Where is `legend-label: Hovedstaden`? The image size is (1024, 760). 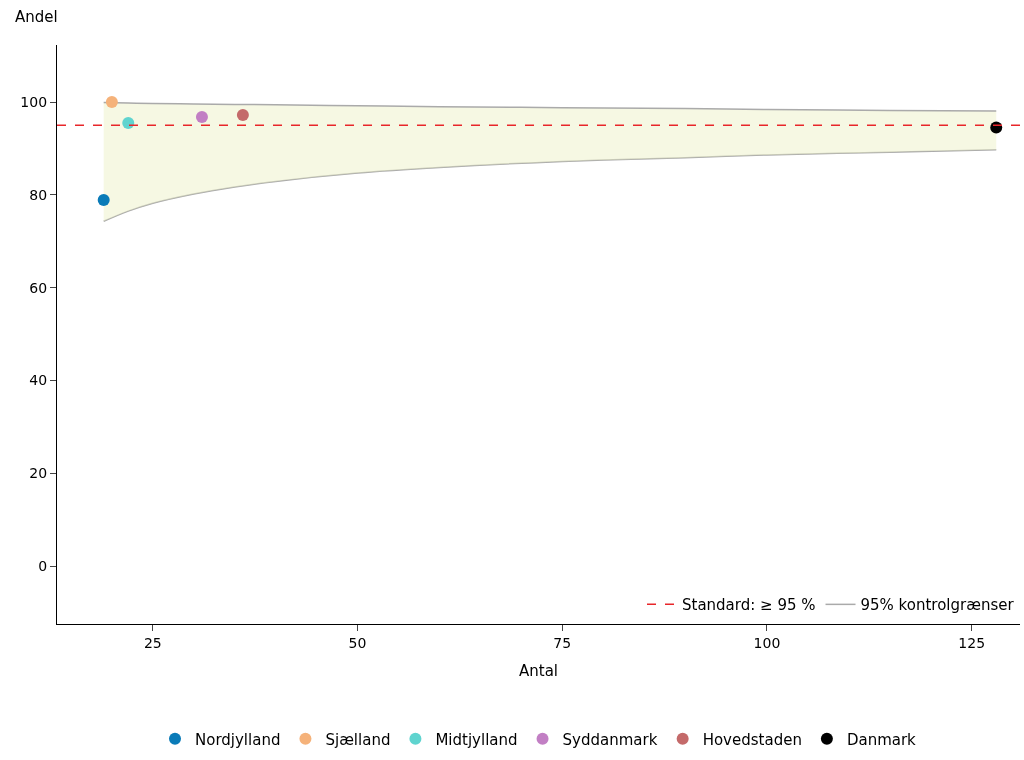
legend-label: Hovedstaden is located at coordinates (752, 739).